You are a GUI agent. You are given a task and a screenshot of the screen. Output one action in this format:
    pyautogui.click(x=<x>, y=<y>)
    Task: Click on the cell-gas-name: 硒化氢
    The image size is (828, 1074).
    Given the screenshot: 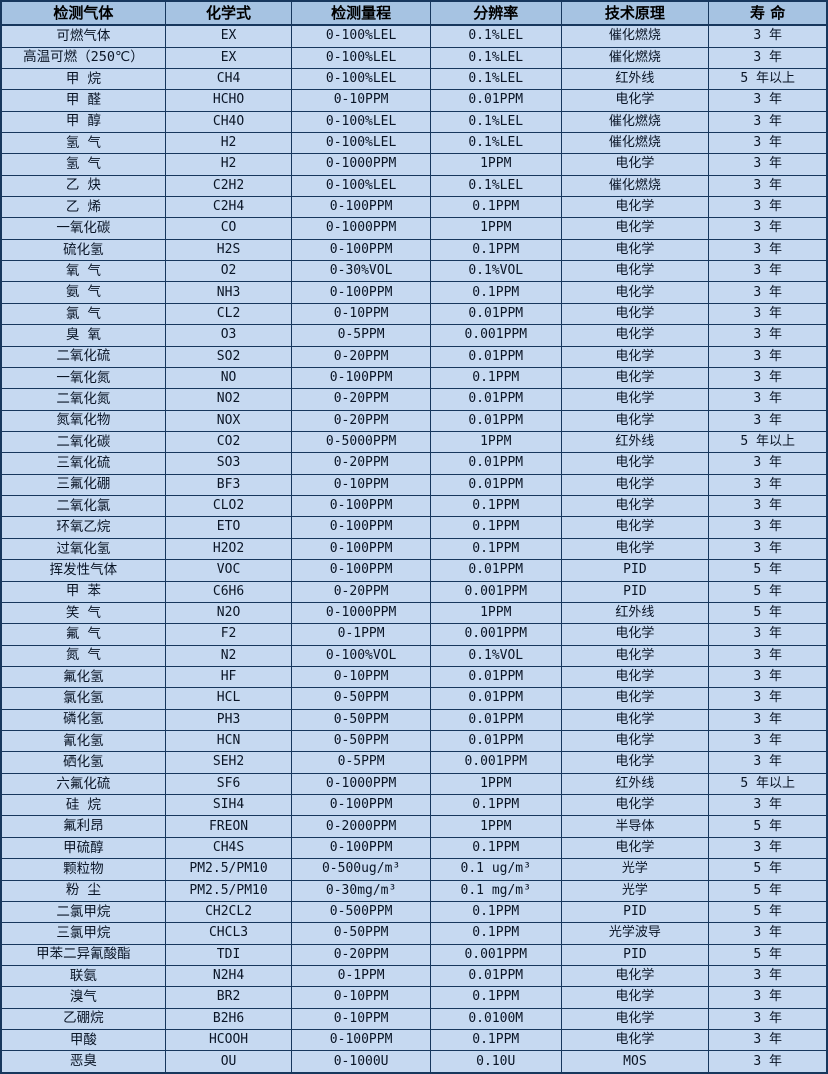 What is the action you would take?
    pyautogui.click(x=83, y=762)
    